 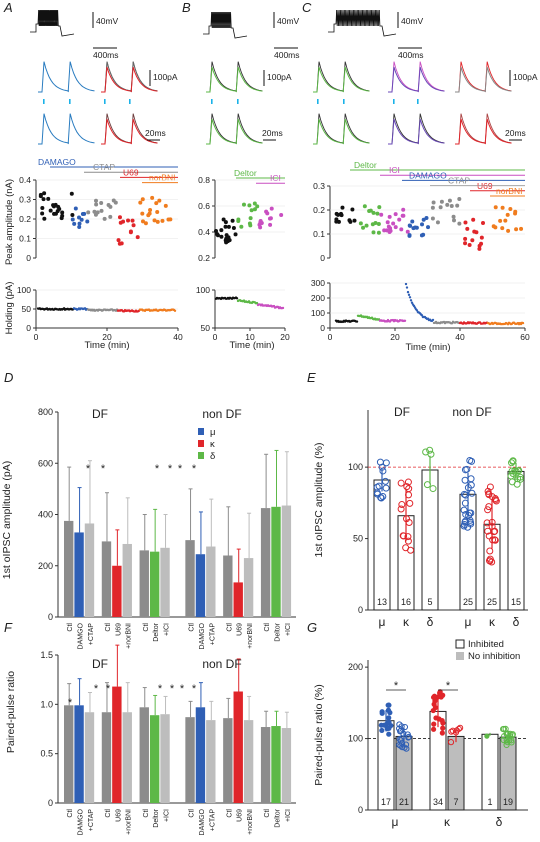 I want to click on legend-swatch, so click(x=201, y=455).